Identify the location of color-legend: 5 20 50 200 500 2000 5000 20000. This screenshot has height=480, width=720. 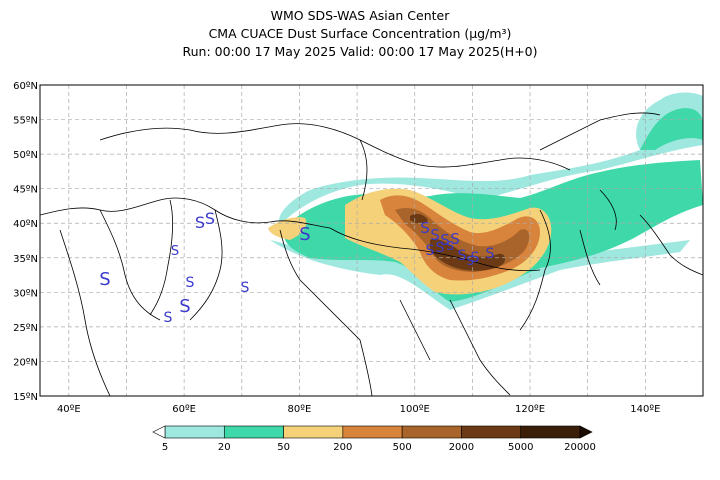
(374, 439).